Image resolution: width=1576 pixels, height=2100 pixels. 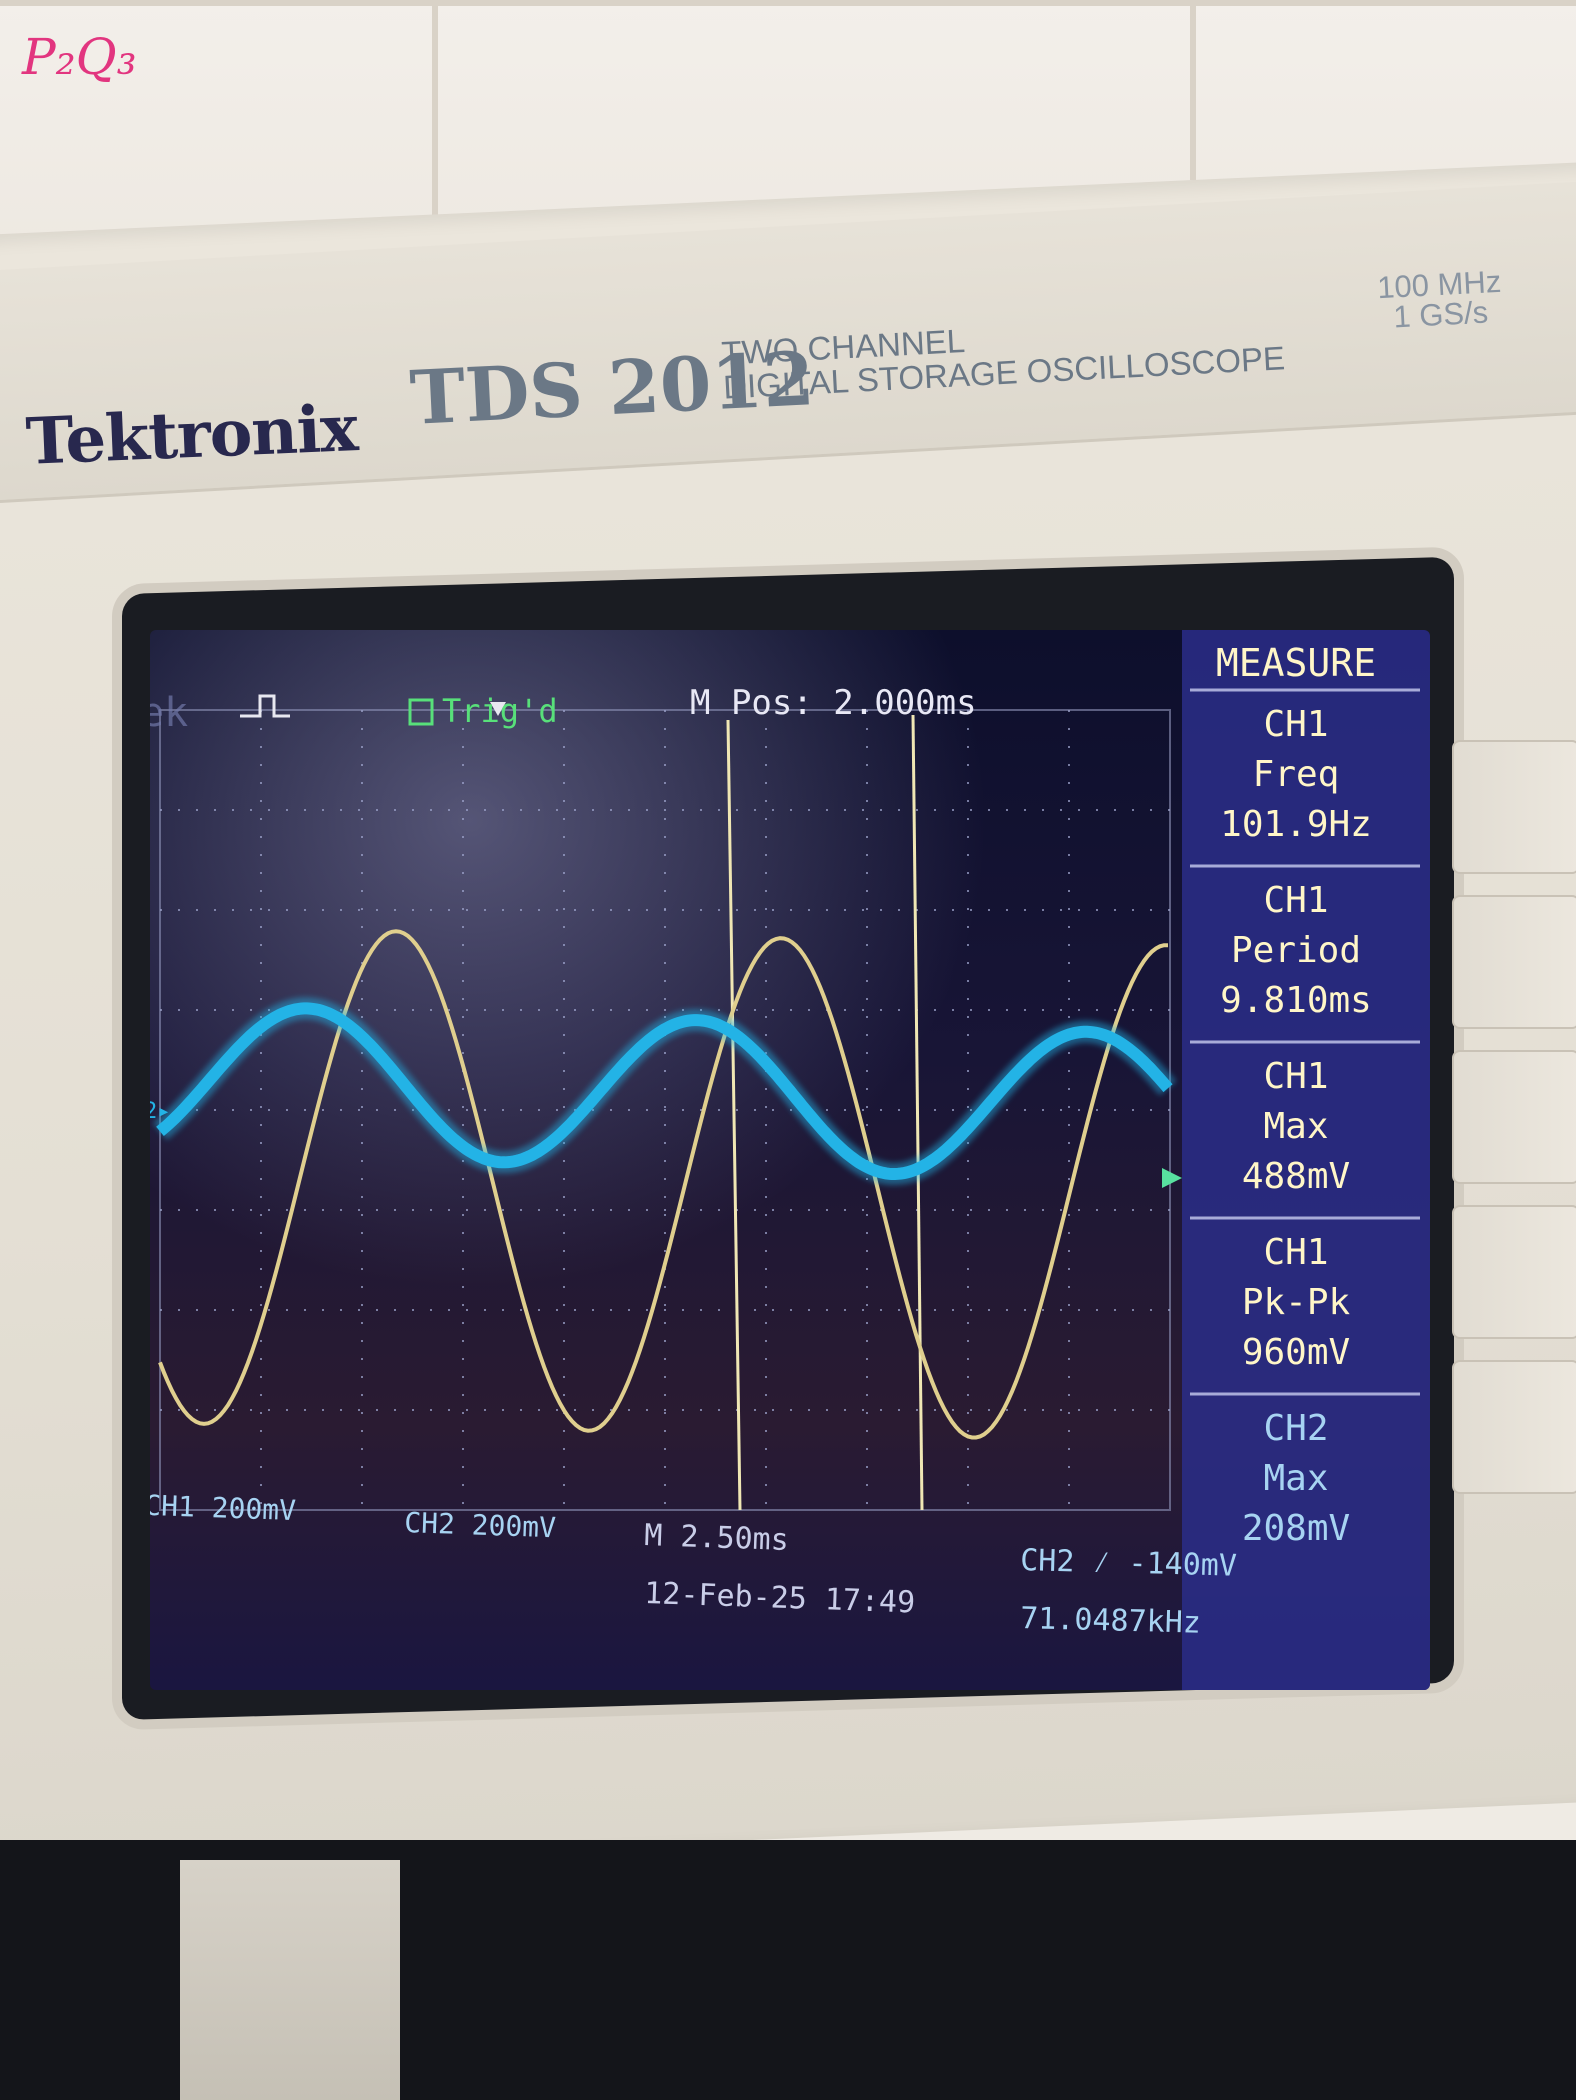 I want to click on datetime-readout: 12-Feb-25 17:49, so click(x=780, y=1598).